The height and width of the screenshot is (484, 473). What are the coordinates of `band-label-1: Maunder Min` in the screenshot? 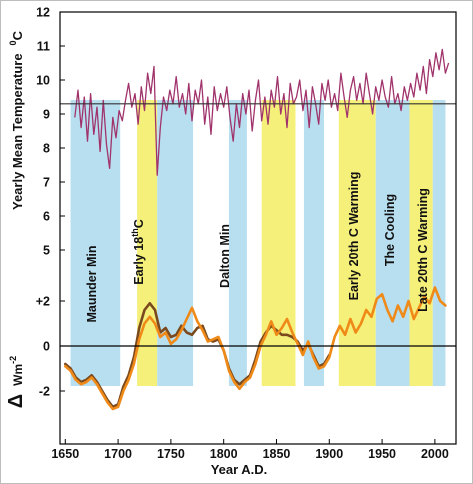 It's located at (92, 283).